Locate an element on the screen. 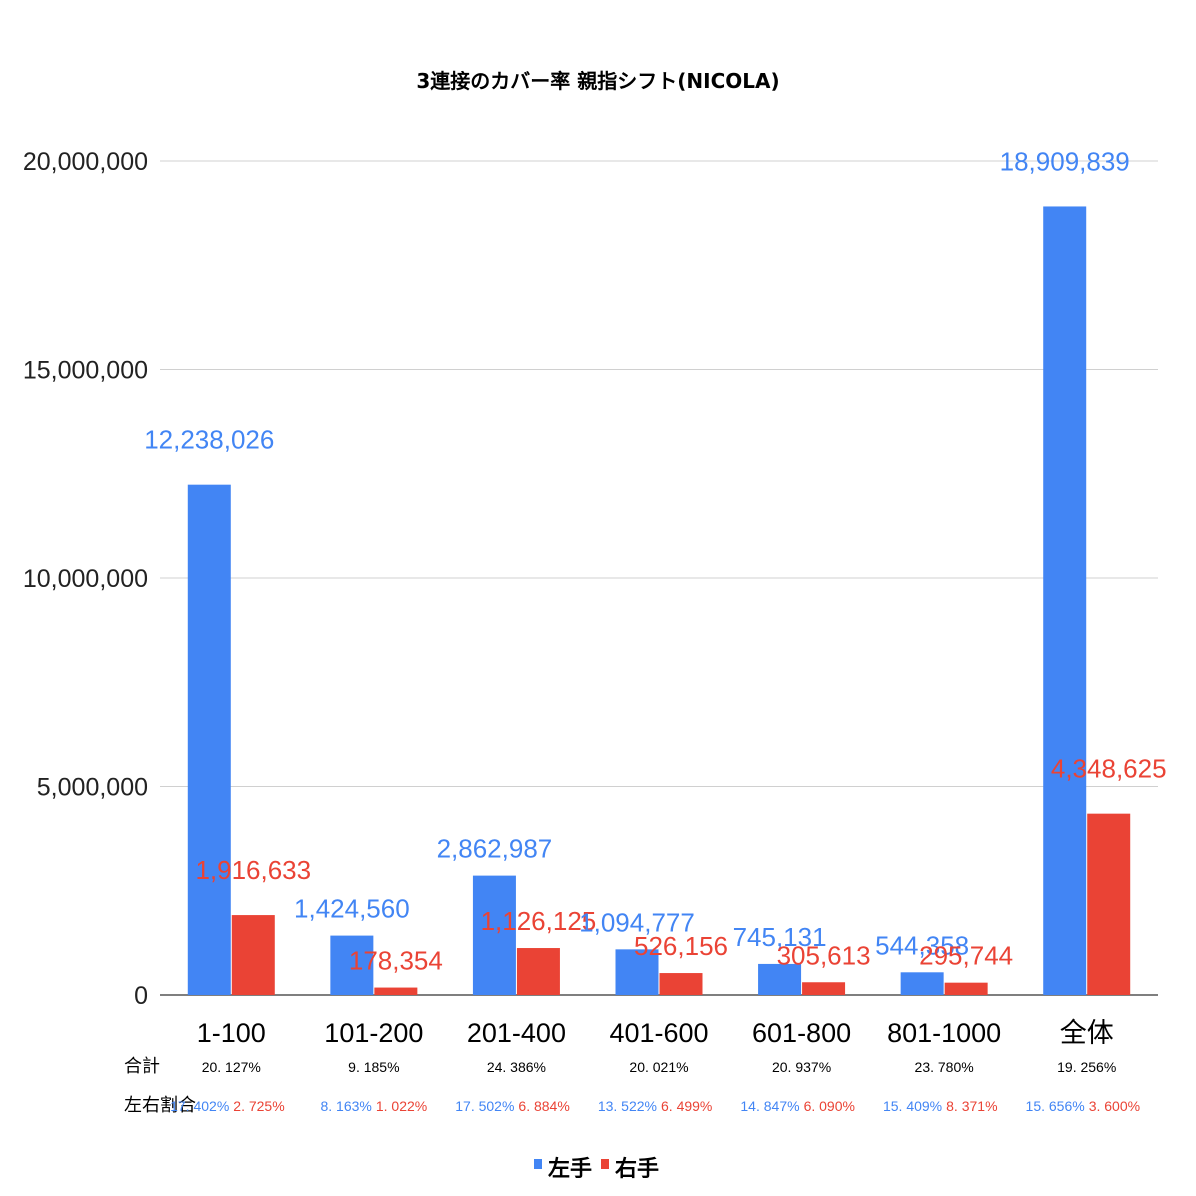 This screenshot has width=1196, height=1196. total-percent: 23. 780% is located at coordinates (944, 1067).